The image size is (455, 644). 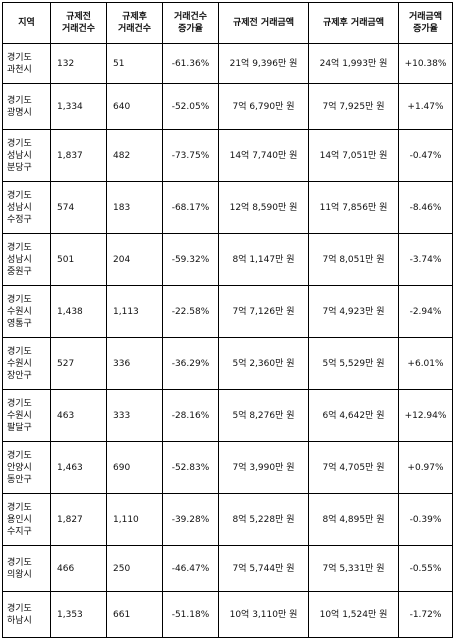 What do you see at coordinates (134, 155) in the screenshot?
I see `after-count-cell: 482` at bounding box center [134, 155].